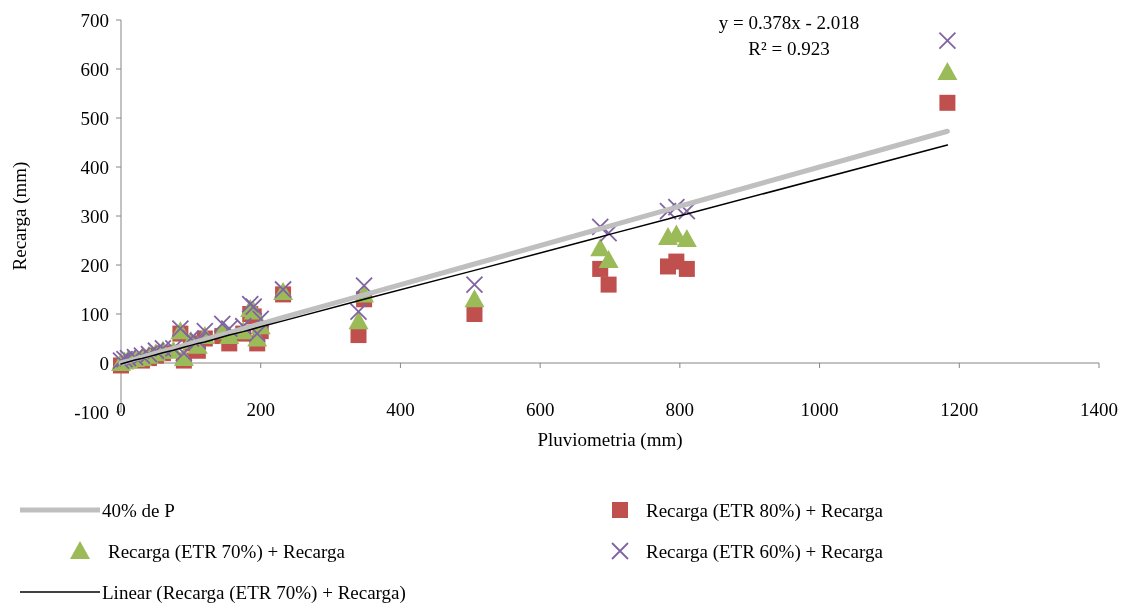  I want to click on y-tick-label: 700, so click(94, 20).